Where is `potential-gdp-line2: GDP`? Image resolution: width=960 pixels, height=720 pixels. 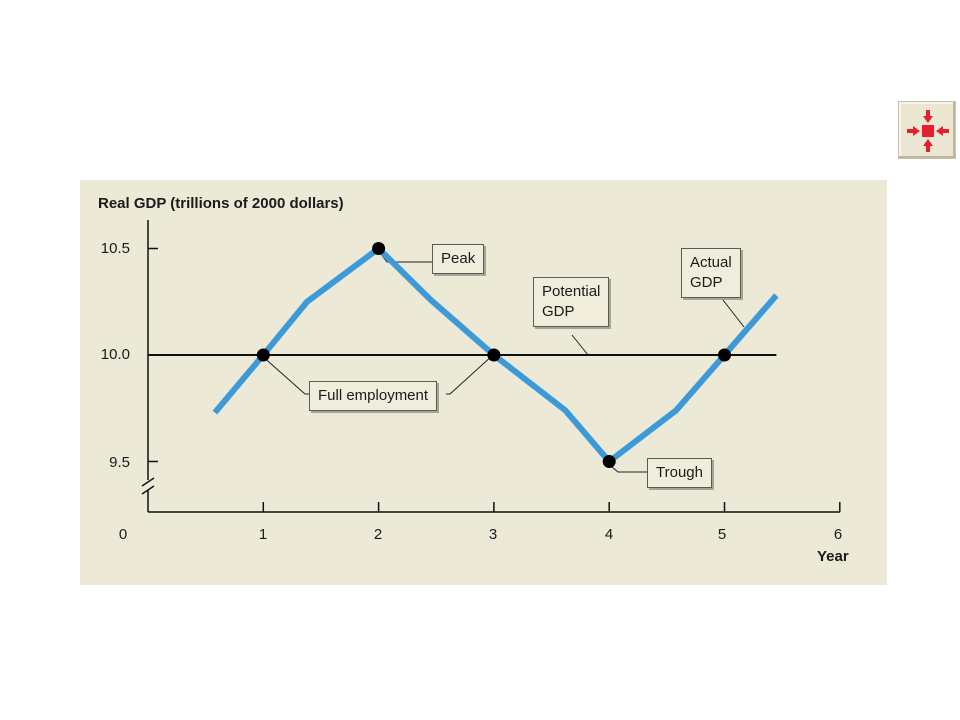 potential-gdp-line2: GDP is located at coordinates (558, 311).